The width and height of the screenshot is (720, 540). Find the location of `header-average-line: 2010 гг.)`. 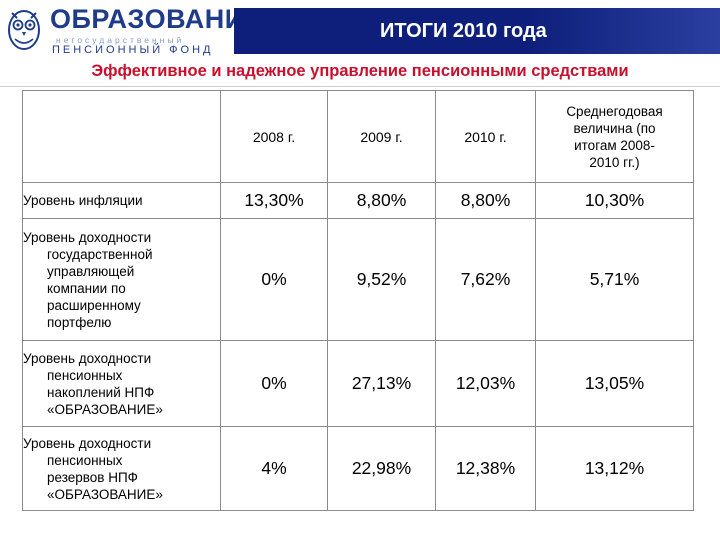

header-average-line: 2010 гг.) is located at coordinates (614, 162).